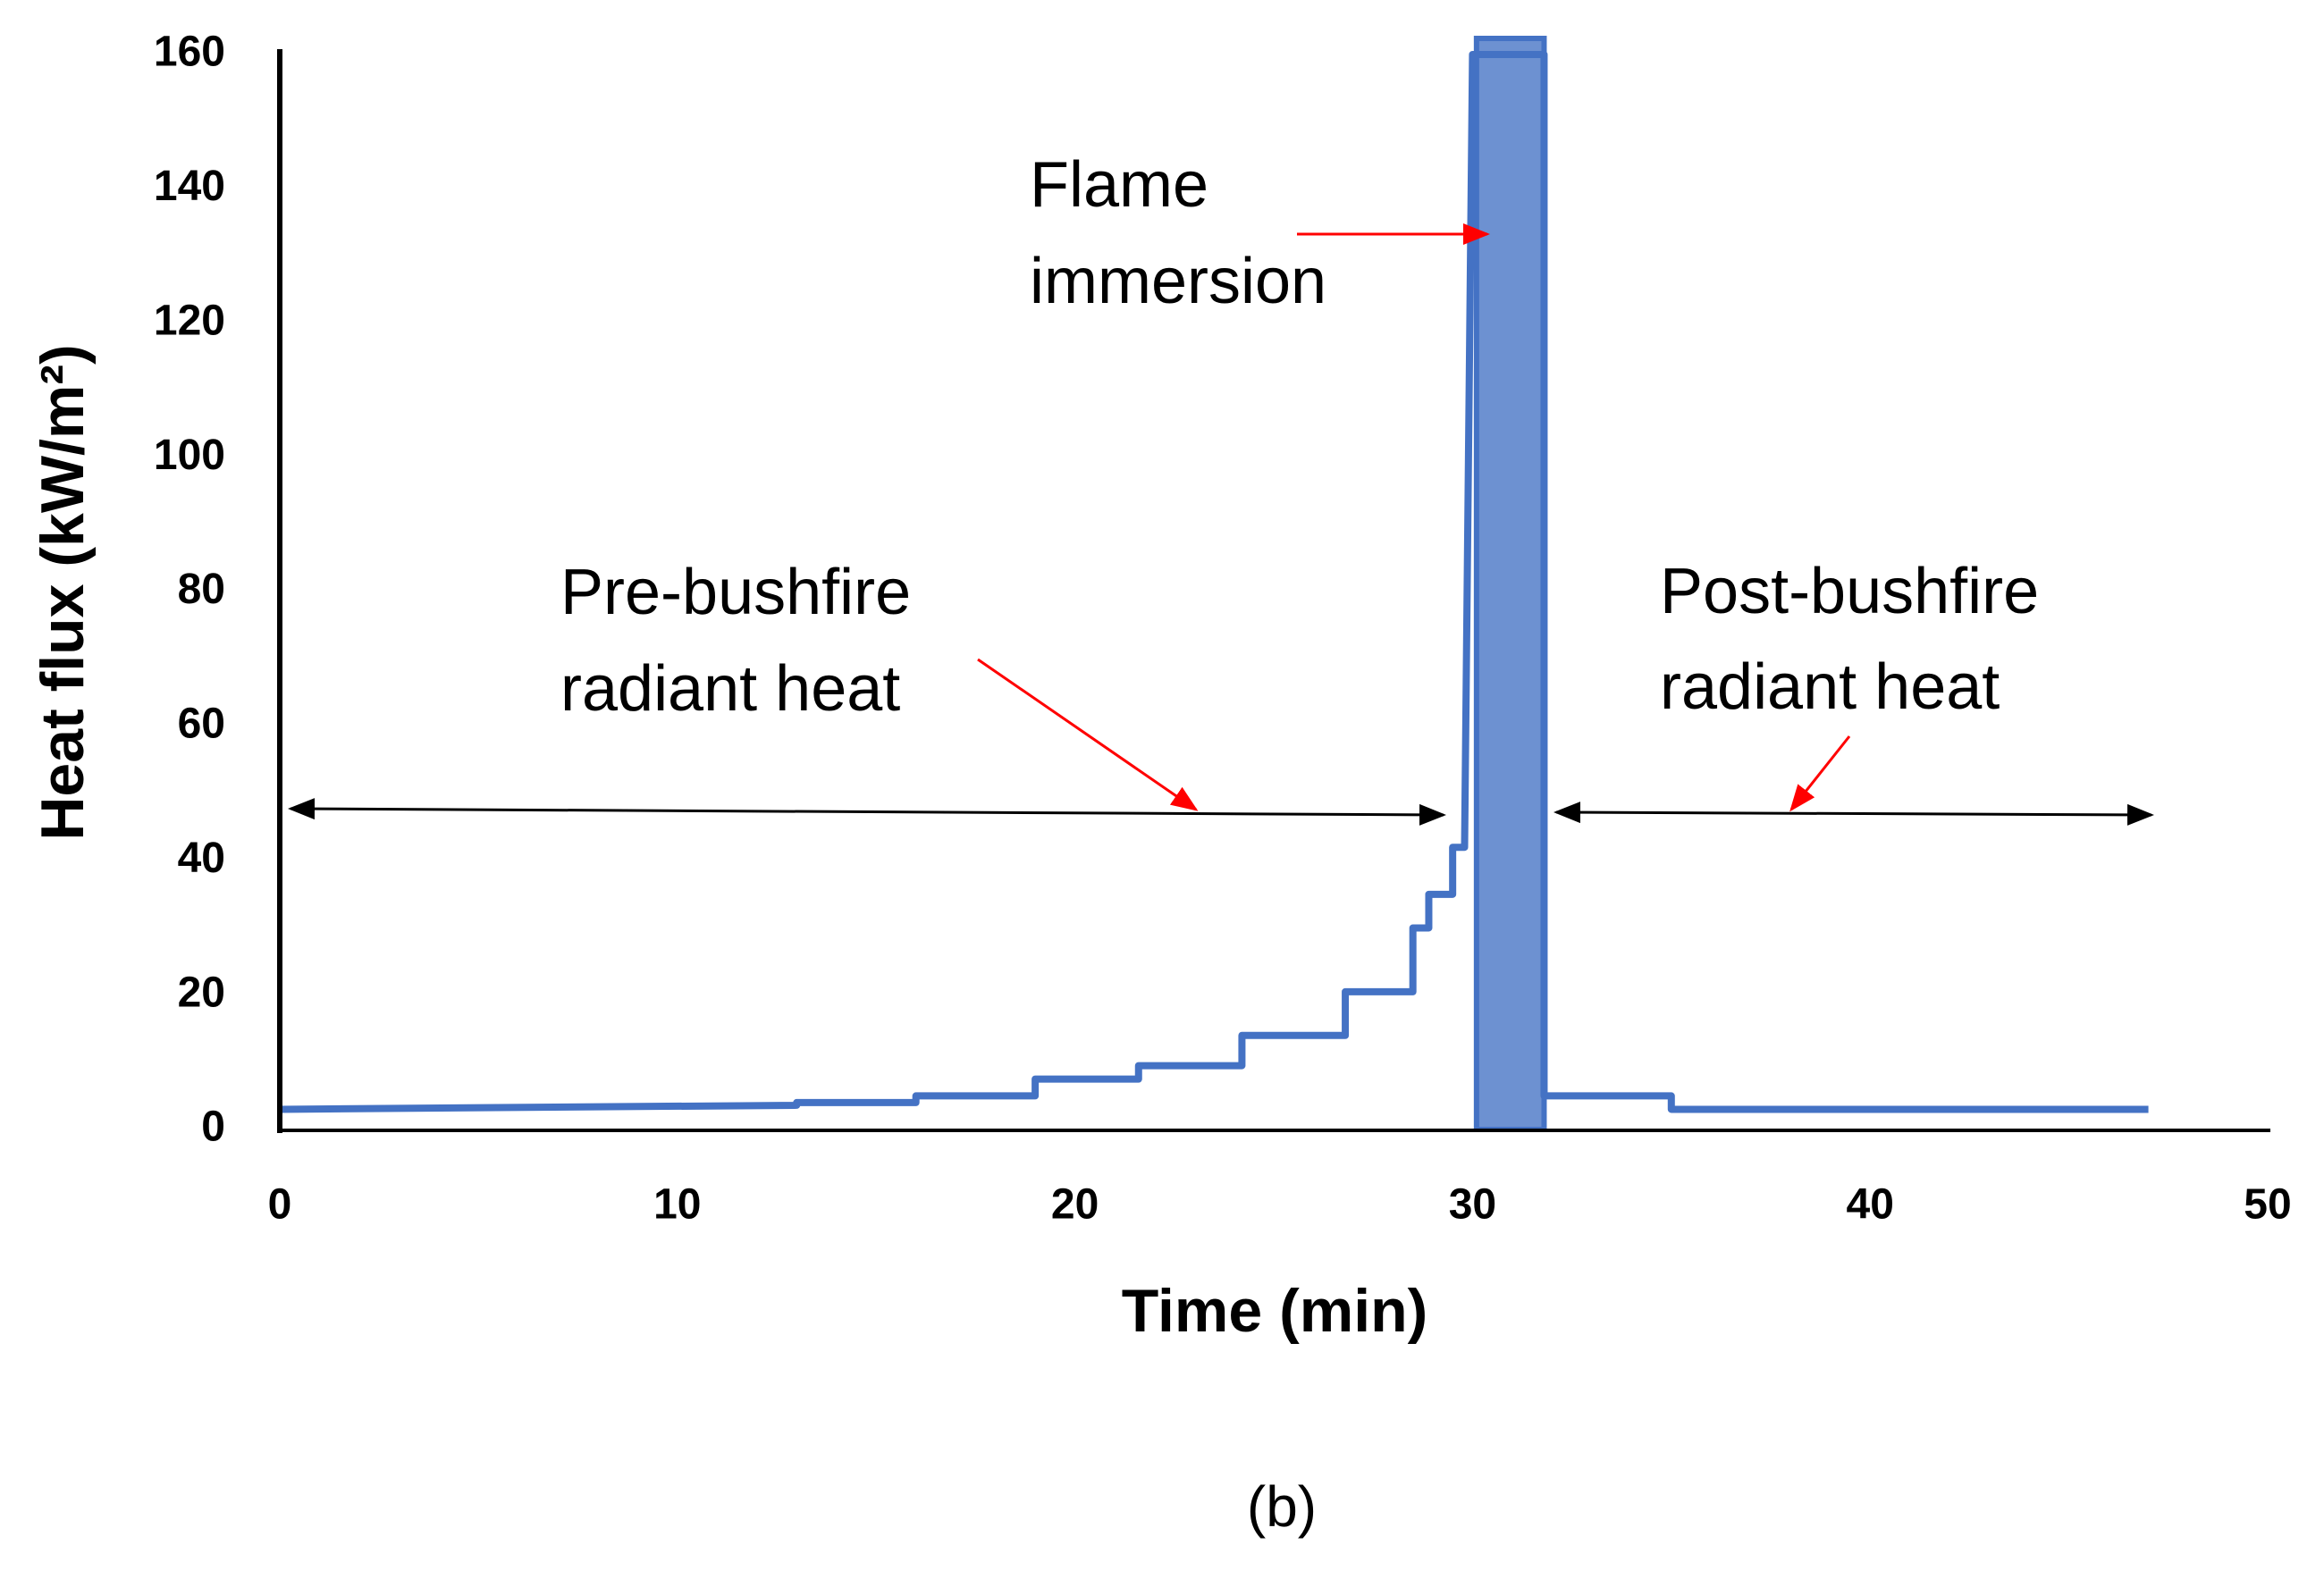  What do you see at coordinates (677, 1205) in the screenshot?
I see `x-tick-label: 10` at bounding box center [677, 1205].